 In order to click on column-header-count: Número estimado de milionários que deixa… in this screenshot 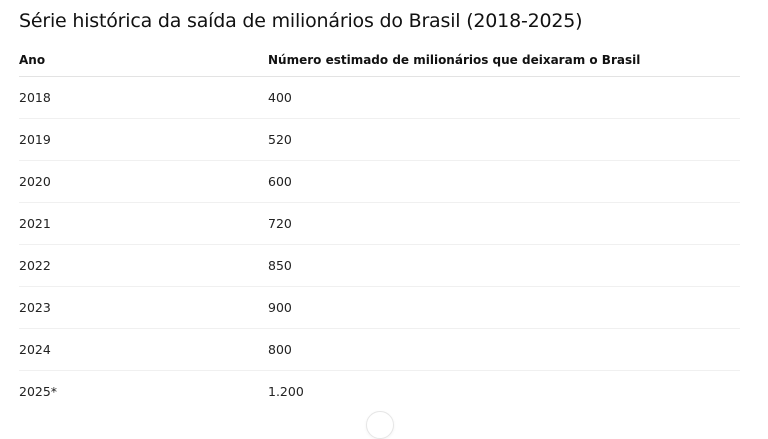, I will do `click(504, 60)`.